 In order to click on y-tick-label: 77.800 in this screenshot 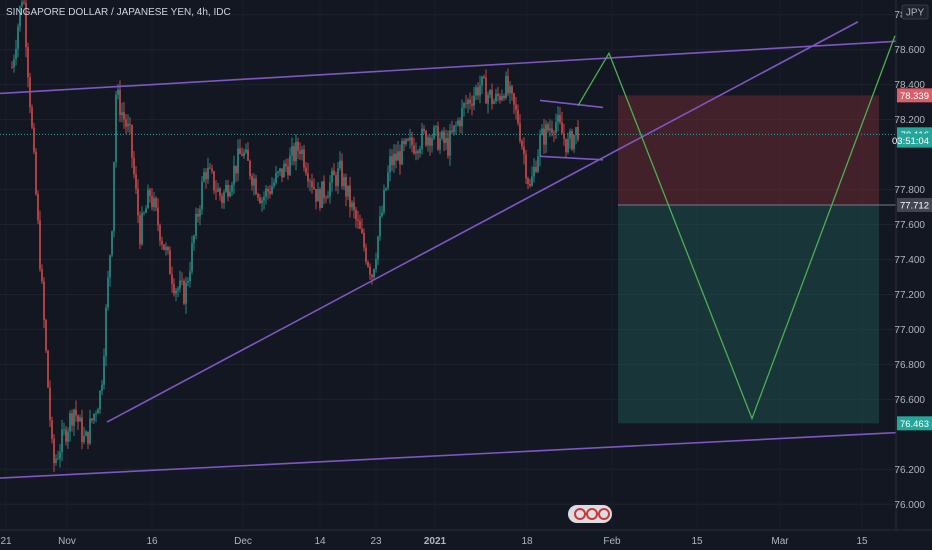, I will do `click(909, 190)`.